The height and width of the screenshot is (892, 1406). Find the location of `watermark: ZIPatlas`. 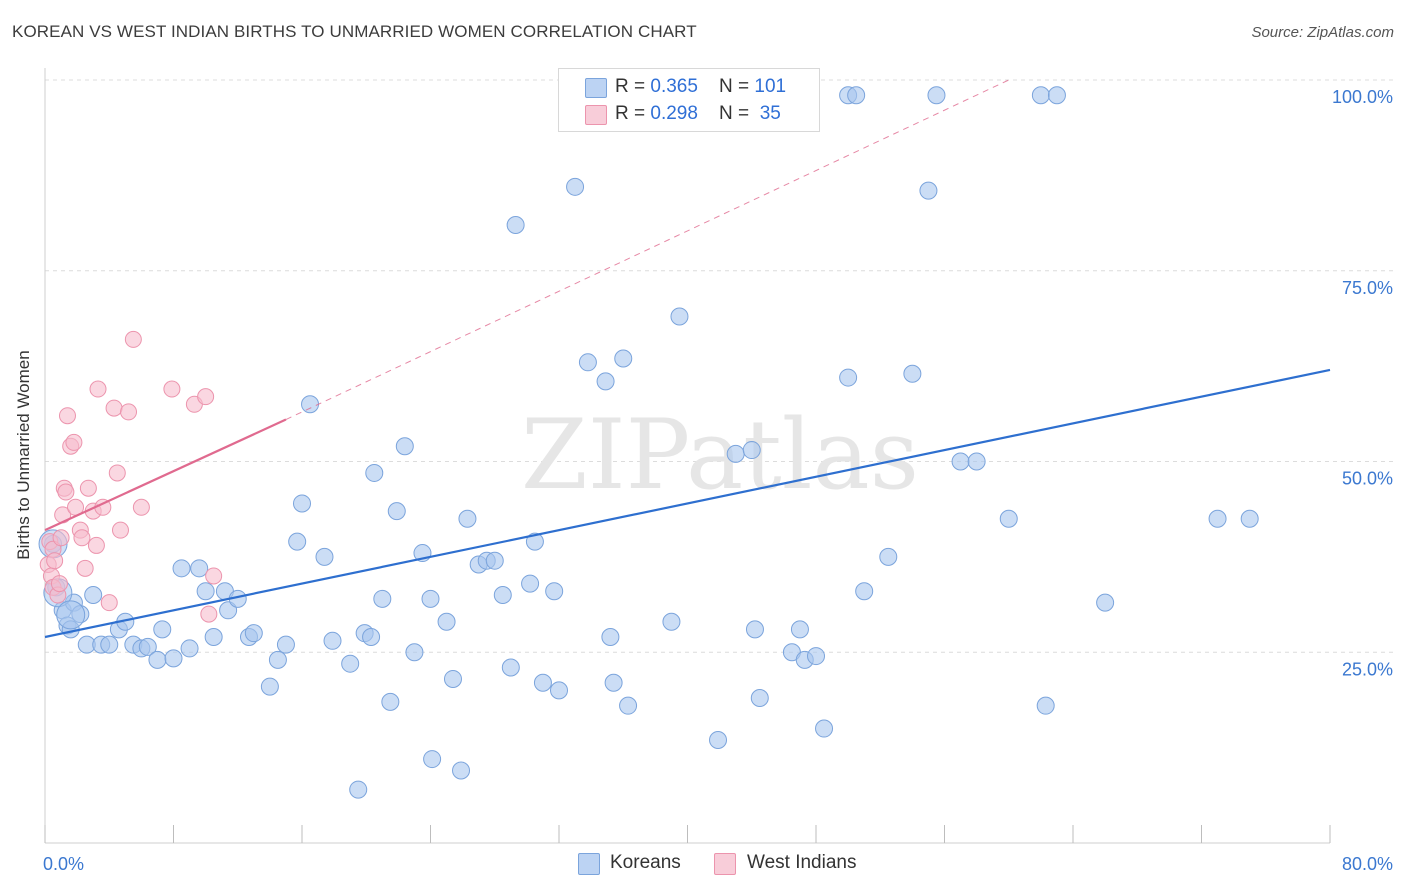

watermark: ZIPatlas is located at coordinates (720, 455).